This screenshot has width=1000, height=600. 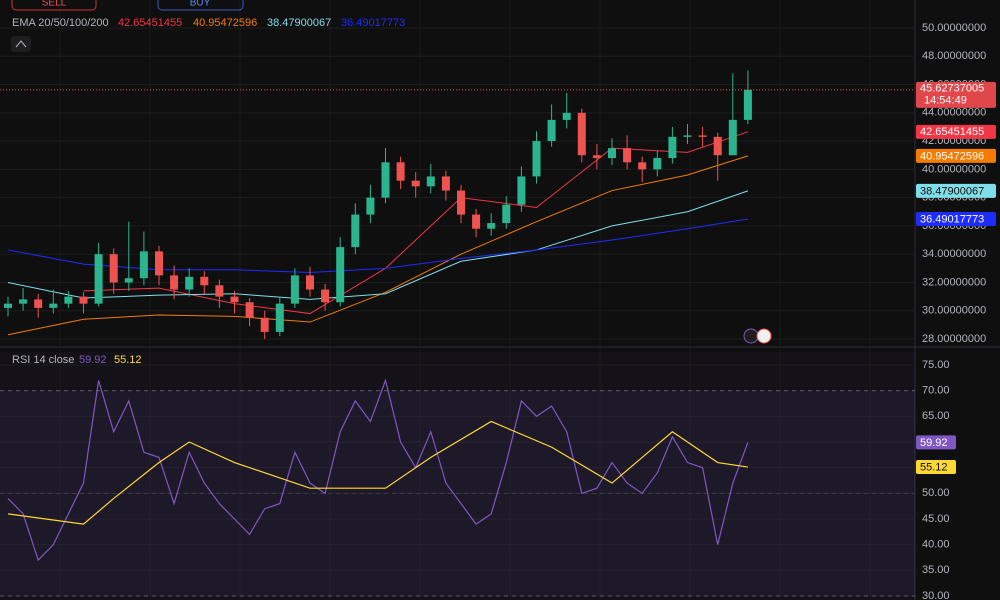 I want to click on y-tick-label: 48.00000000, so click(x=954, y=56).